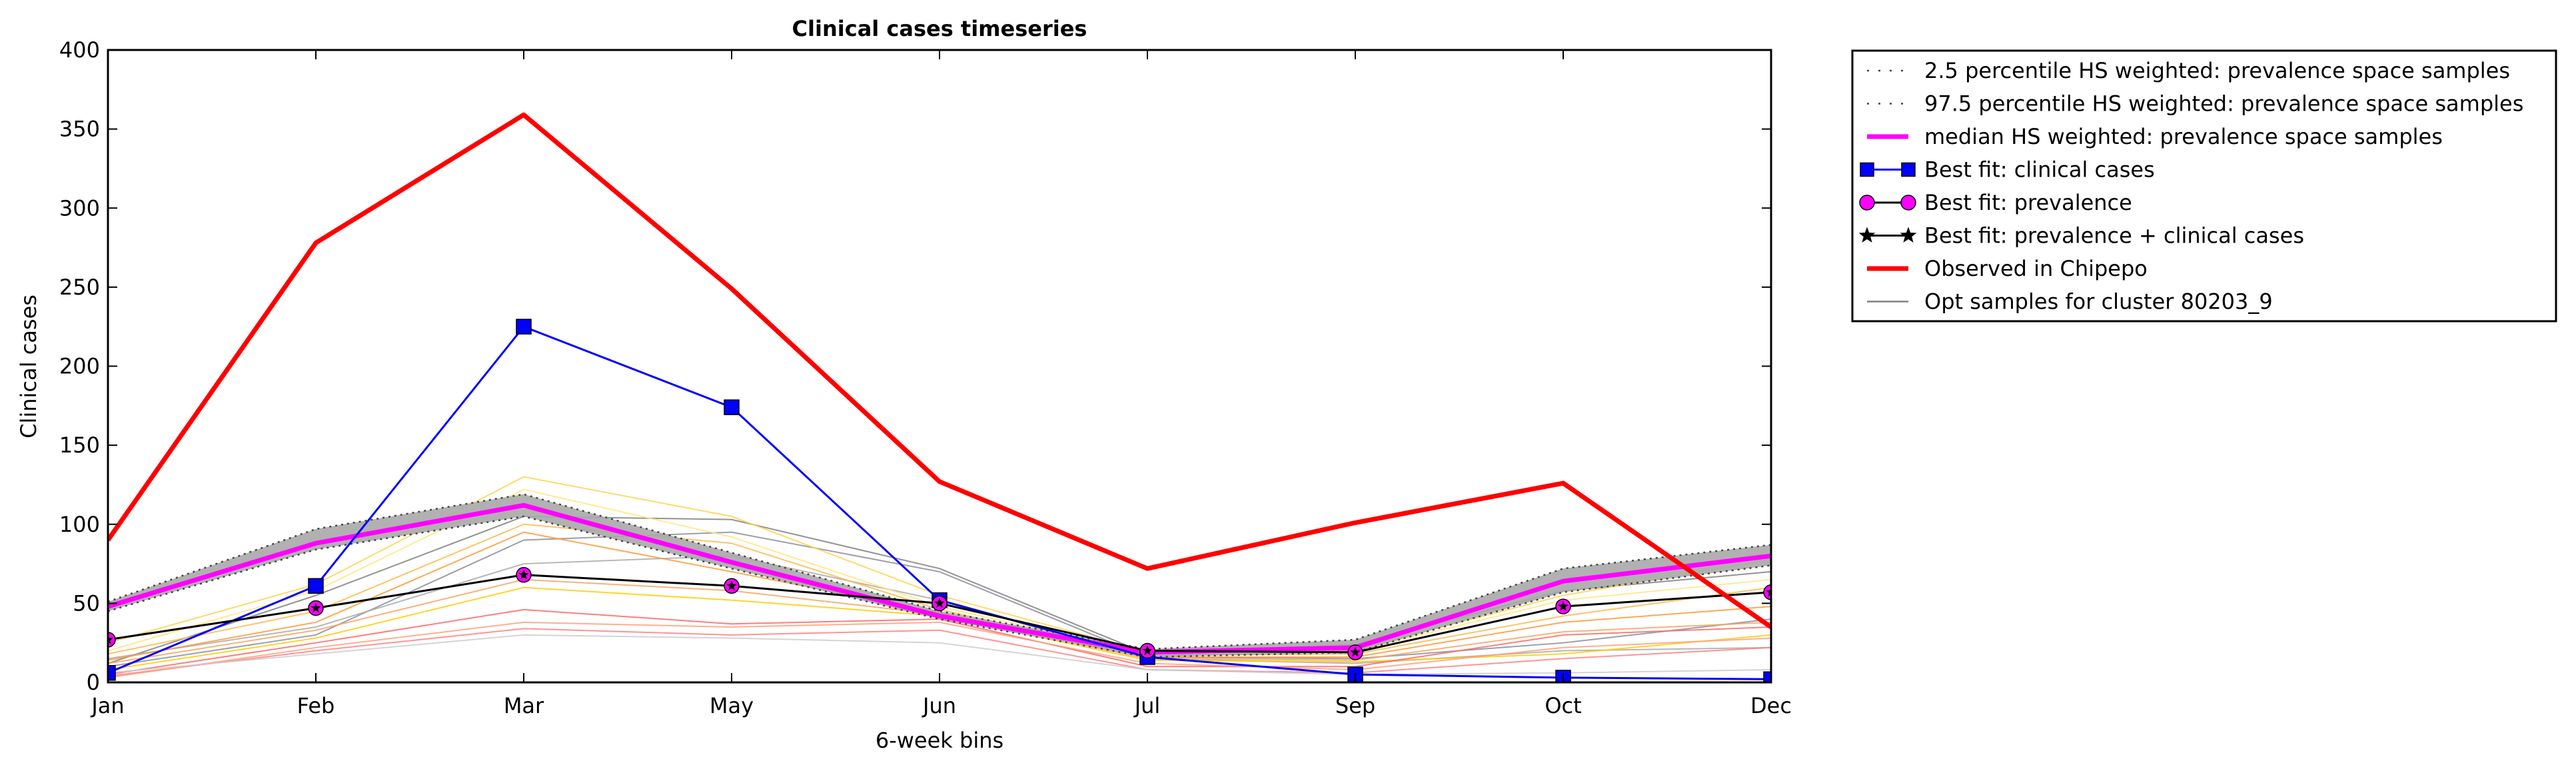  What do you see at coordinates (2036, 268) in the screenshot?
I see `legend-label: Observed in Chipepo` at bounding box center [2036, 268].